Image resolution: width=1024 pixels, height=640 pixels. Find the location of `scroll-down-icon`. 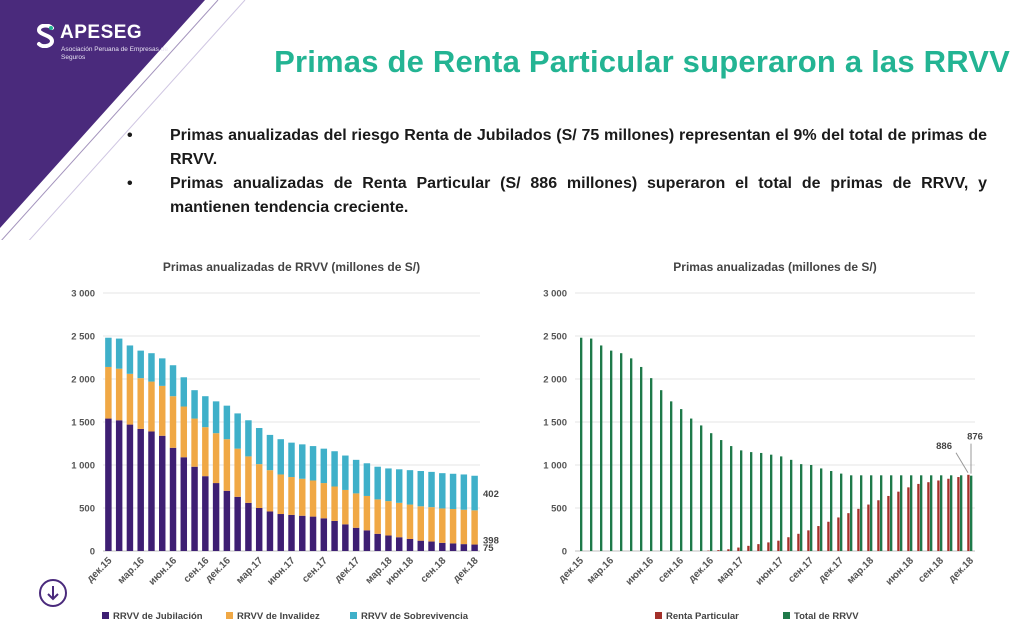

scroll-down-icon is located at coordinates (53, 593).